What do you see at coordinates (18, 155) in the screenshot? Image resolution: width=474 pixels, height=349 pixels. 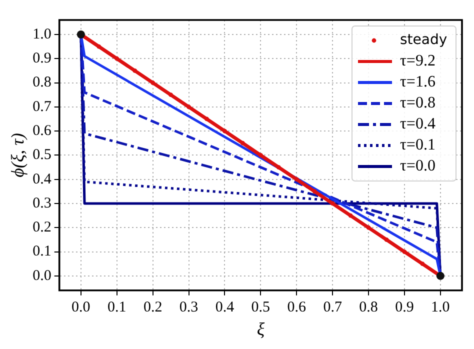 I see `y-axis-title: ϕ(ξ, τ)` at bounding box center [18, 155].